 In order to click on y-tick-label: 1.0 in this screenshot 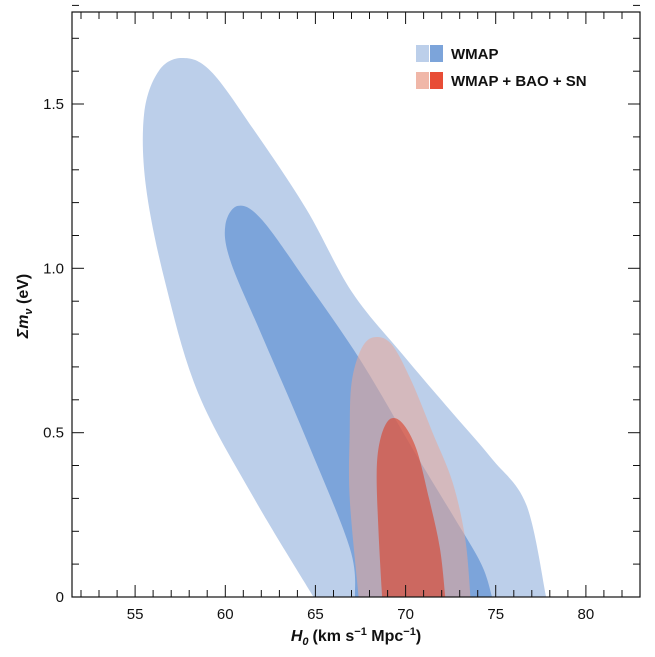, I will do `click(53, 268)`.